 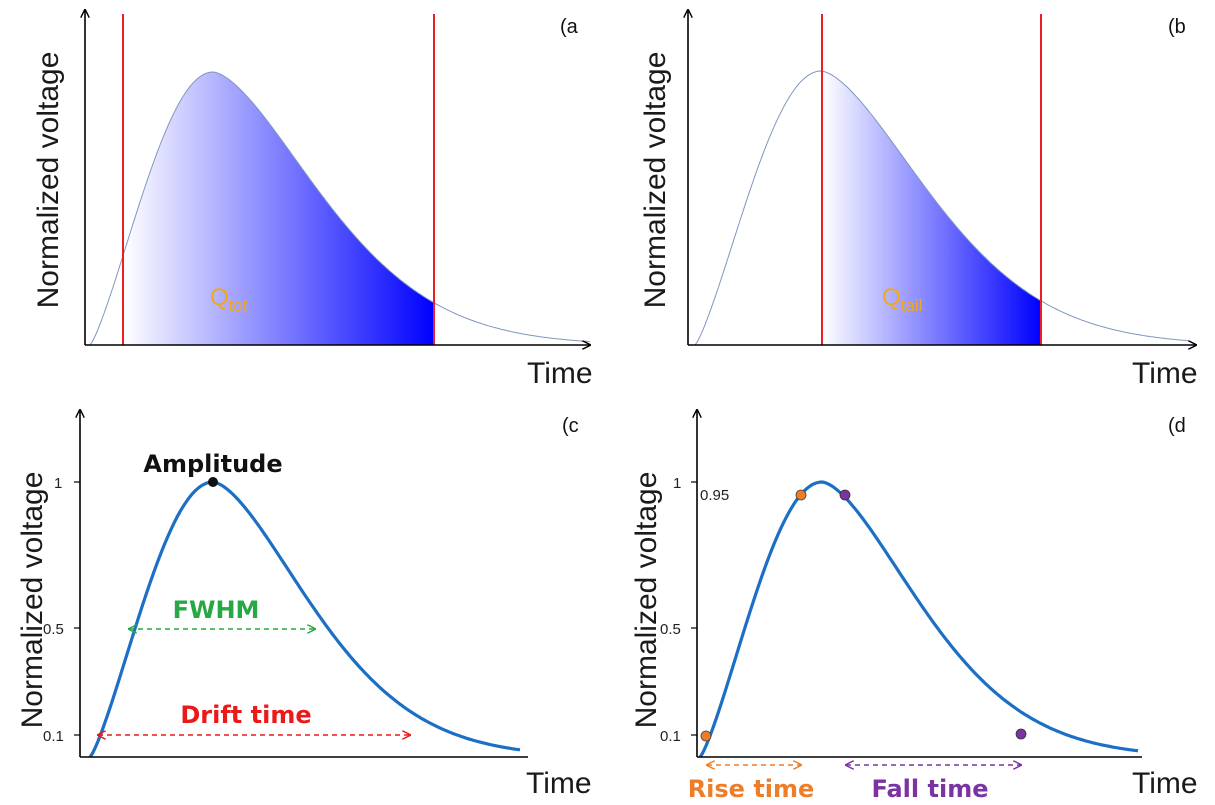 I want to click on fwhm-label: FWHM, so click(x=216, y=610).